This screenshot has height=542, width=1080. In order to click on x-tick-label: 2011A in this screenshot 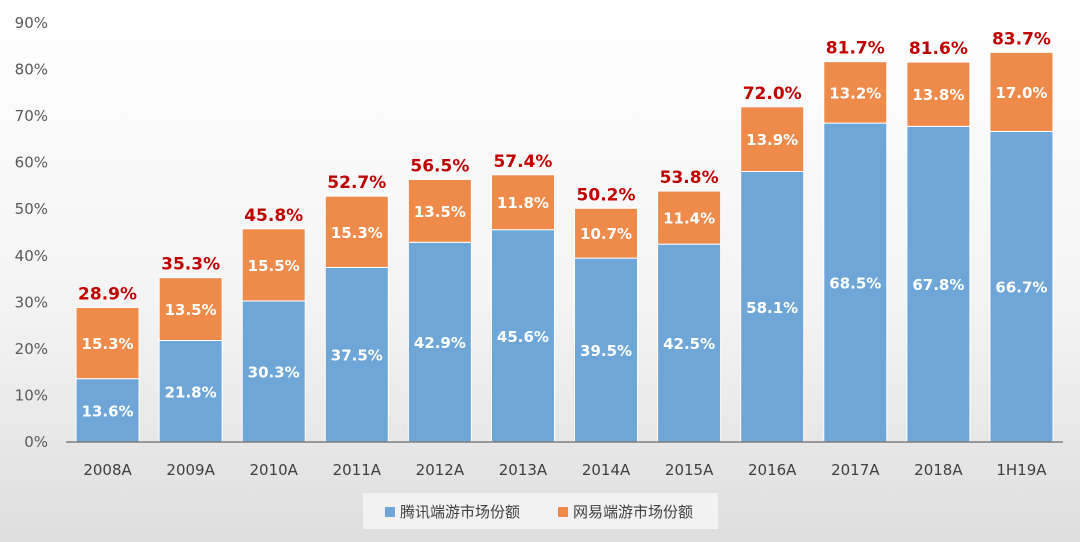, I will do `click(357, 470)`.